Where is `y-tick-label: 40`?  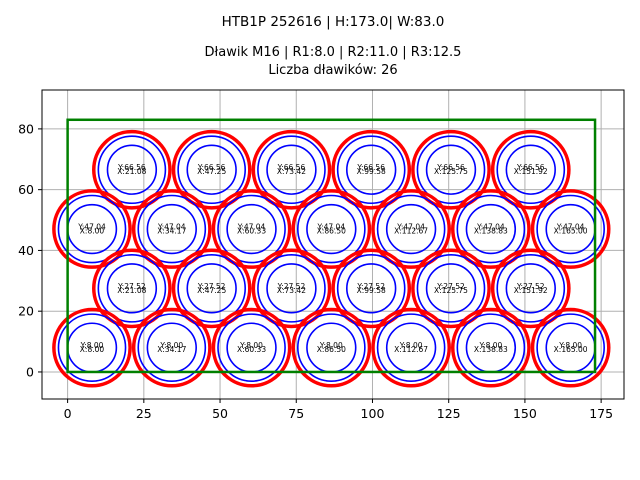
y-tick-label: 40 is located at coordinates (26, 250).